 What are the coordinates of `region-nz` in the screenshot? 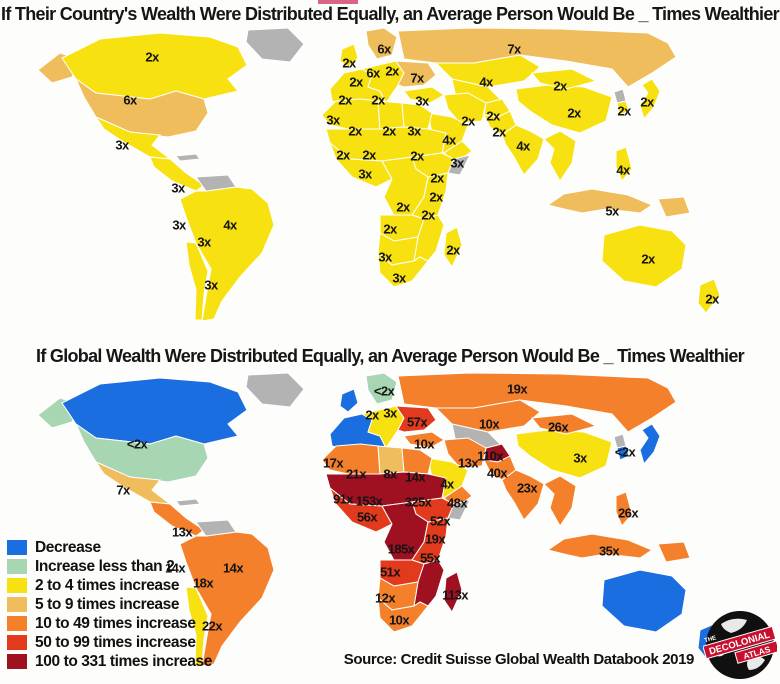 It's located at (709, 296).